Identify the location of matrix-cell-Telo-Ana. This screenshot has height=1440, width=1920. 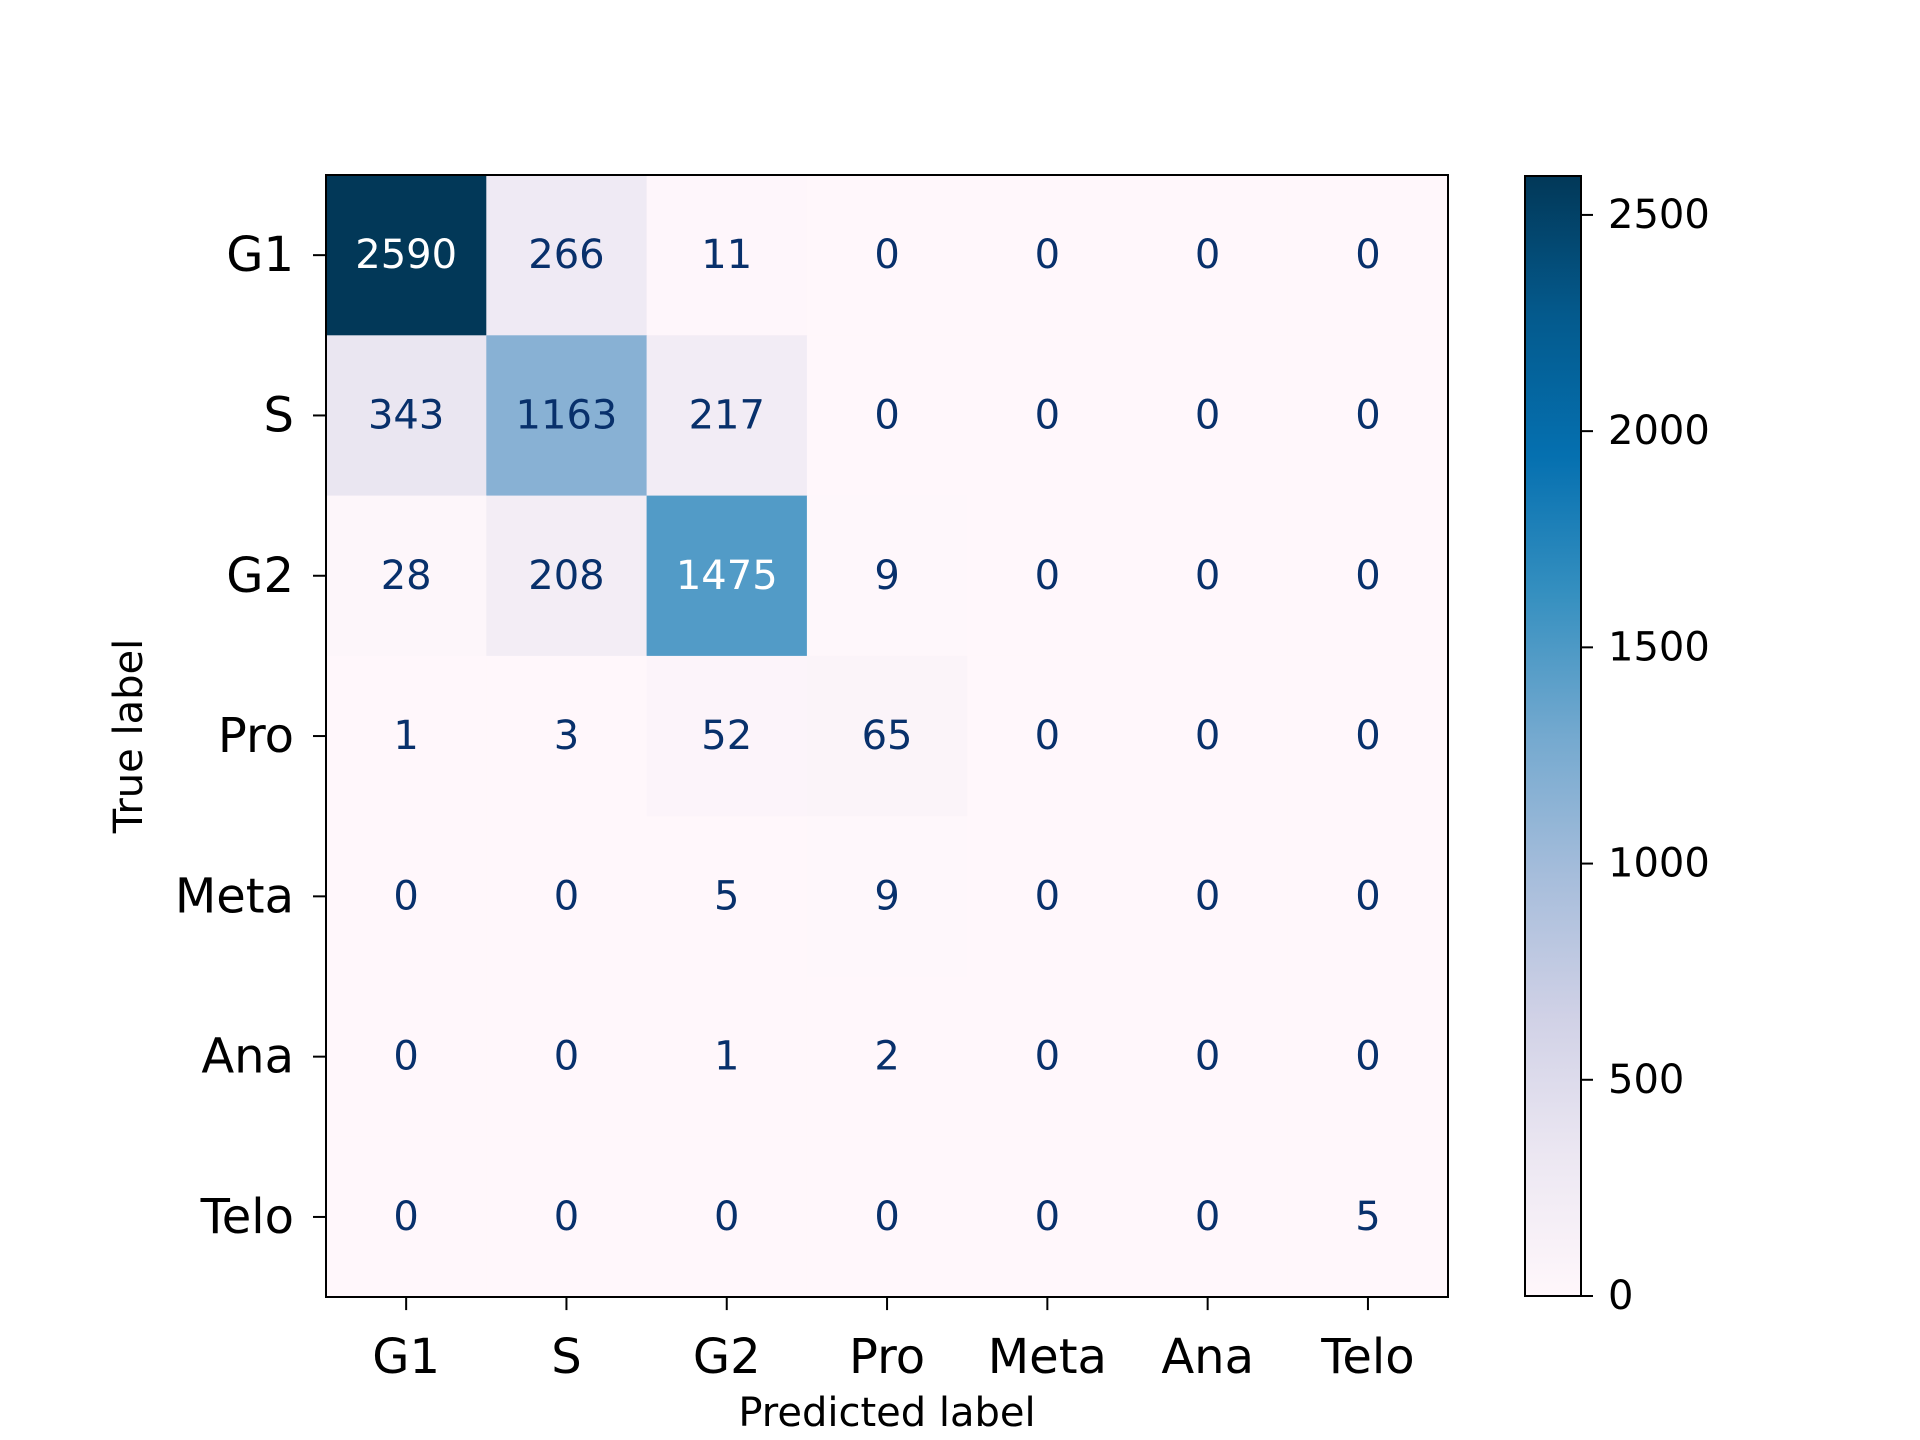
(1208, 1217).